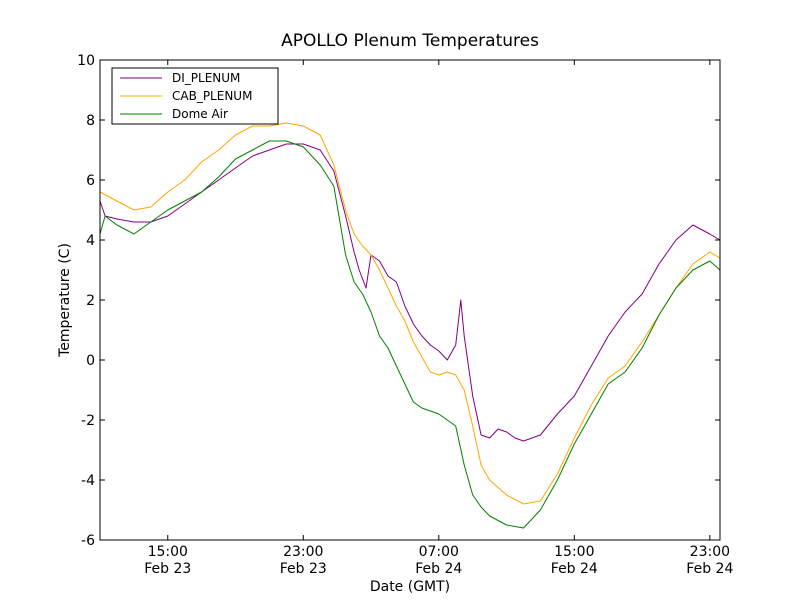  I want to click on x-tick-label-time: 07:00, so click(439, 552).